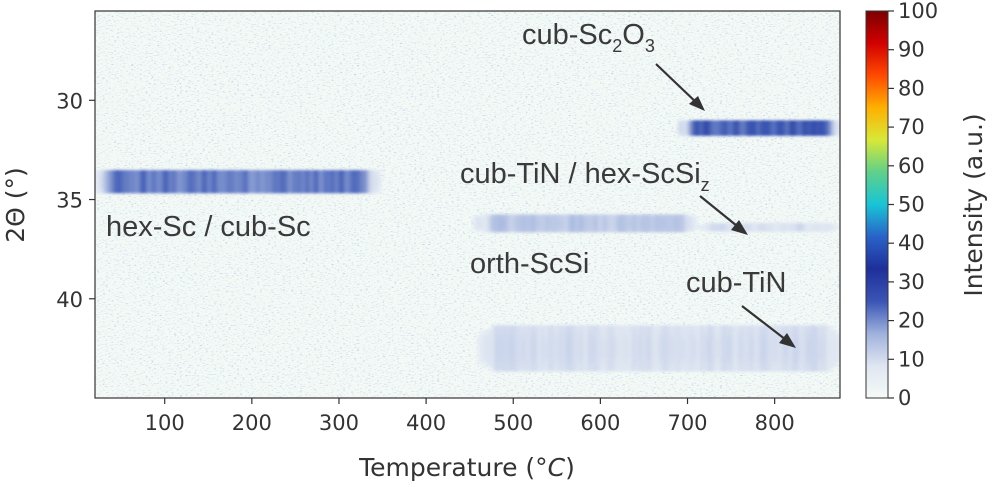 Image resolution: width=997 pixels, height=487 pixels. Describe the element at coordinates (426, 423) in the screenshot. I see `x-tick-label: 400` at that location.